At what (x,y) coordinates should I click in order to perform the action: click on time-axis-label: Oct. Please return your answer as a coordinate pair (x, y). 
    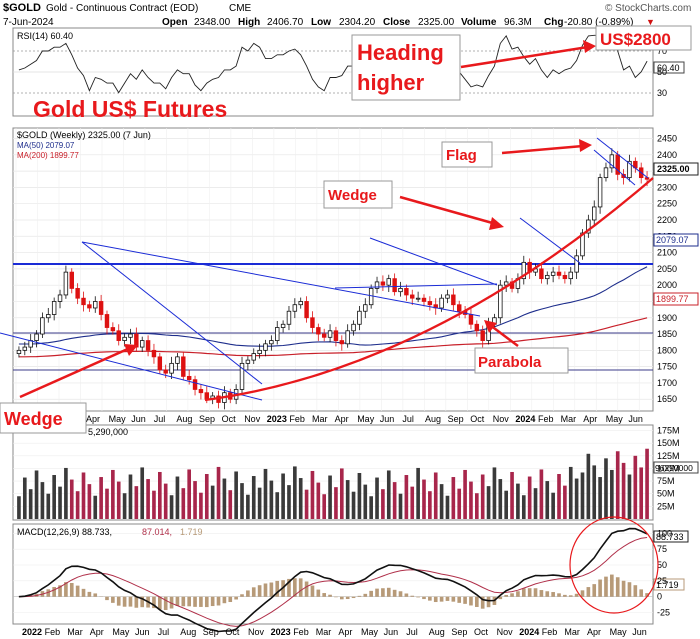
    Looking at the image, I should click on (477, 419).